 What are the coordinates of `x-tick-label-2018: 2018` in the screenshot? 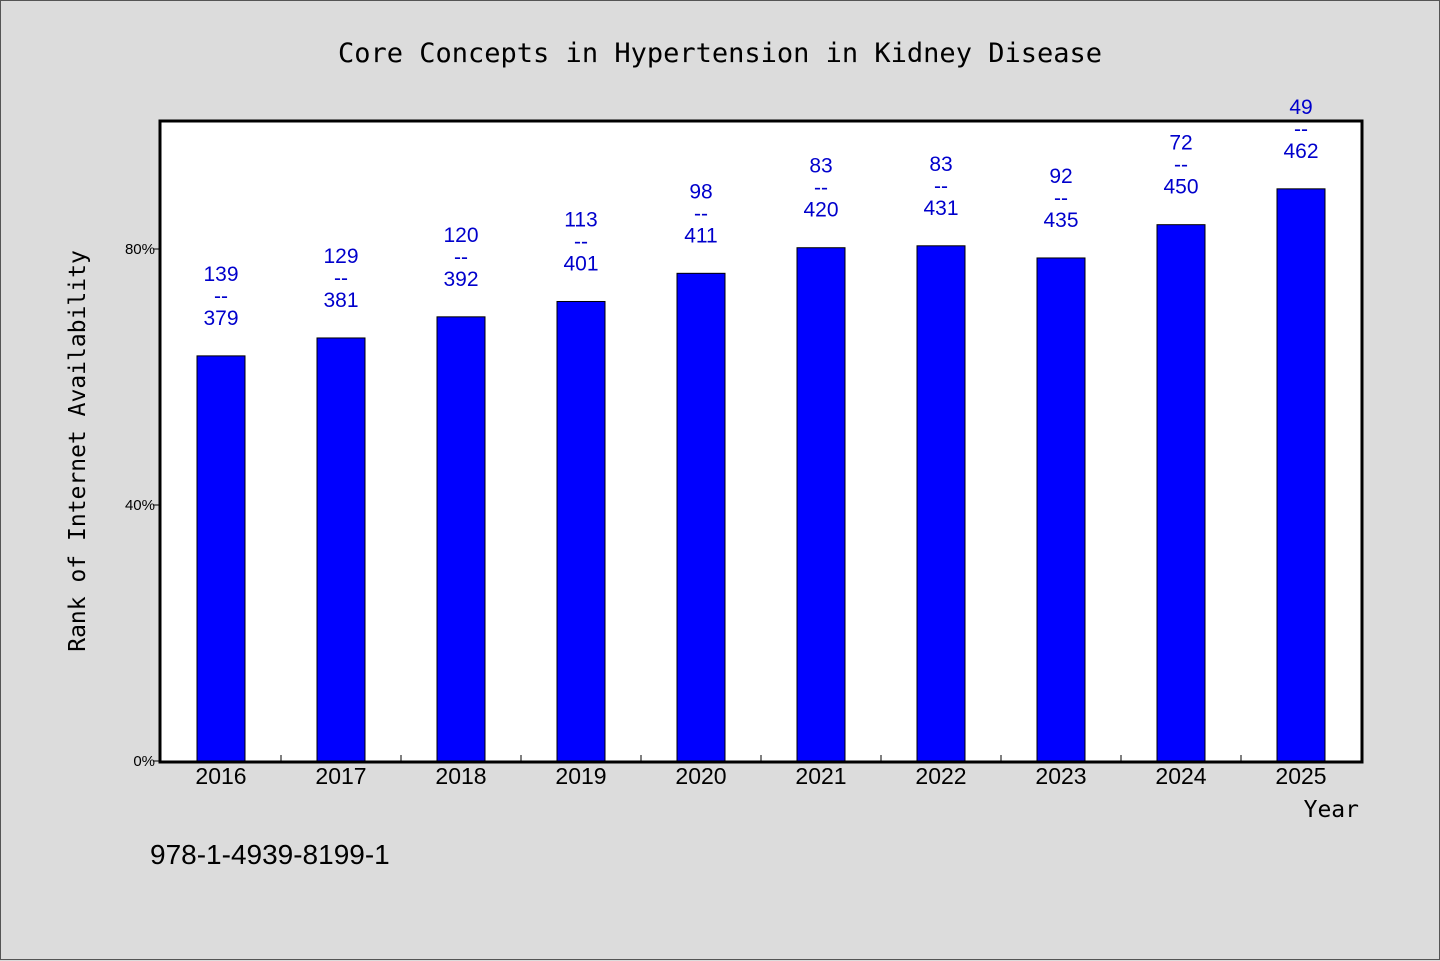 It's located at (460, 776).